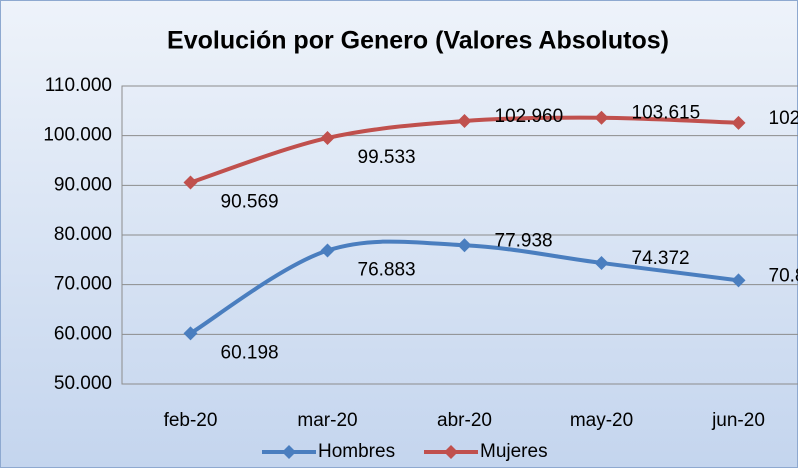 This screenshot has height=468, width=798. I want to click on x-tick-label: feb-20, so click(191, 420).